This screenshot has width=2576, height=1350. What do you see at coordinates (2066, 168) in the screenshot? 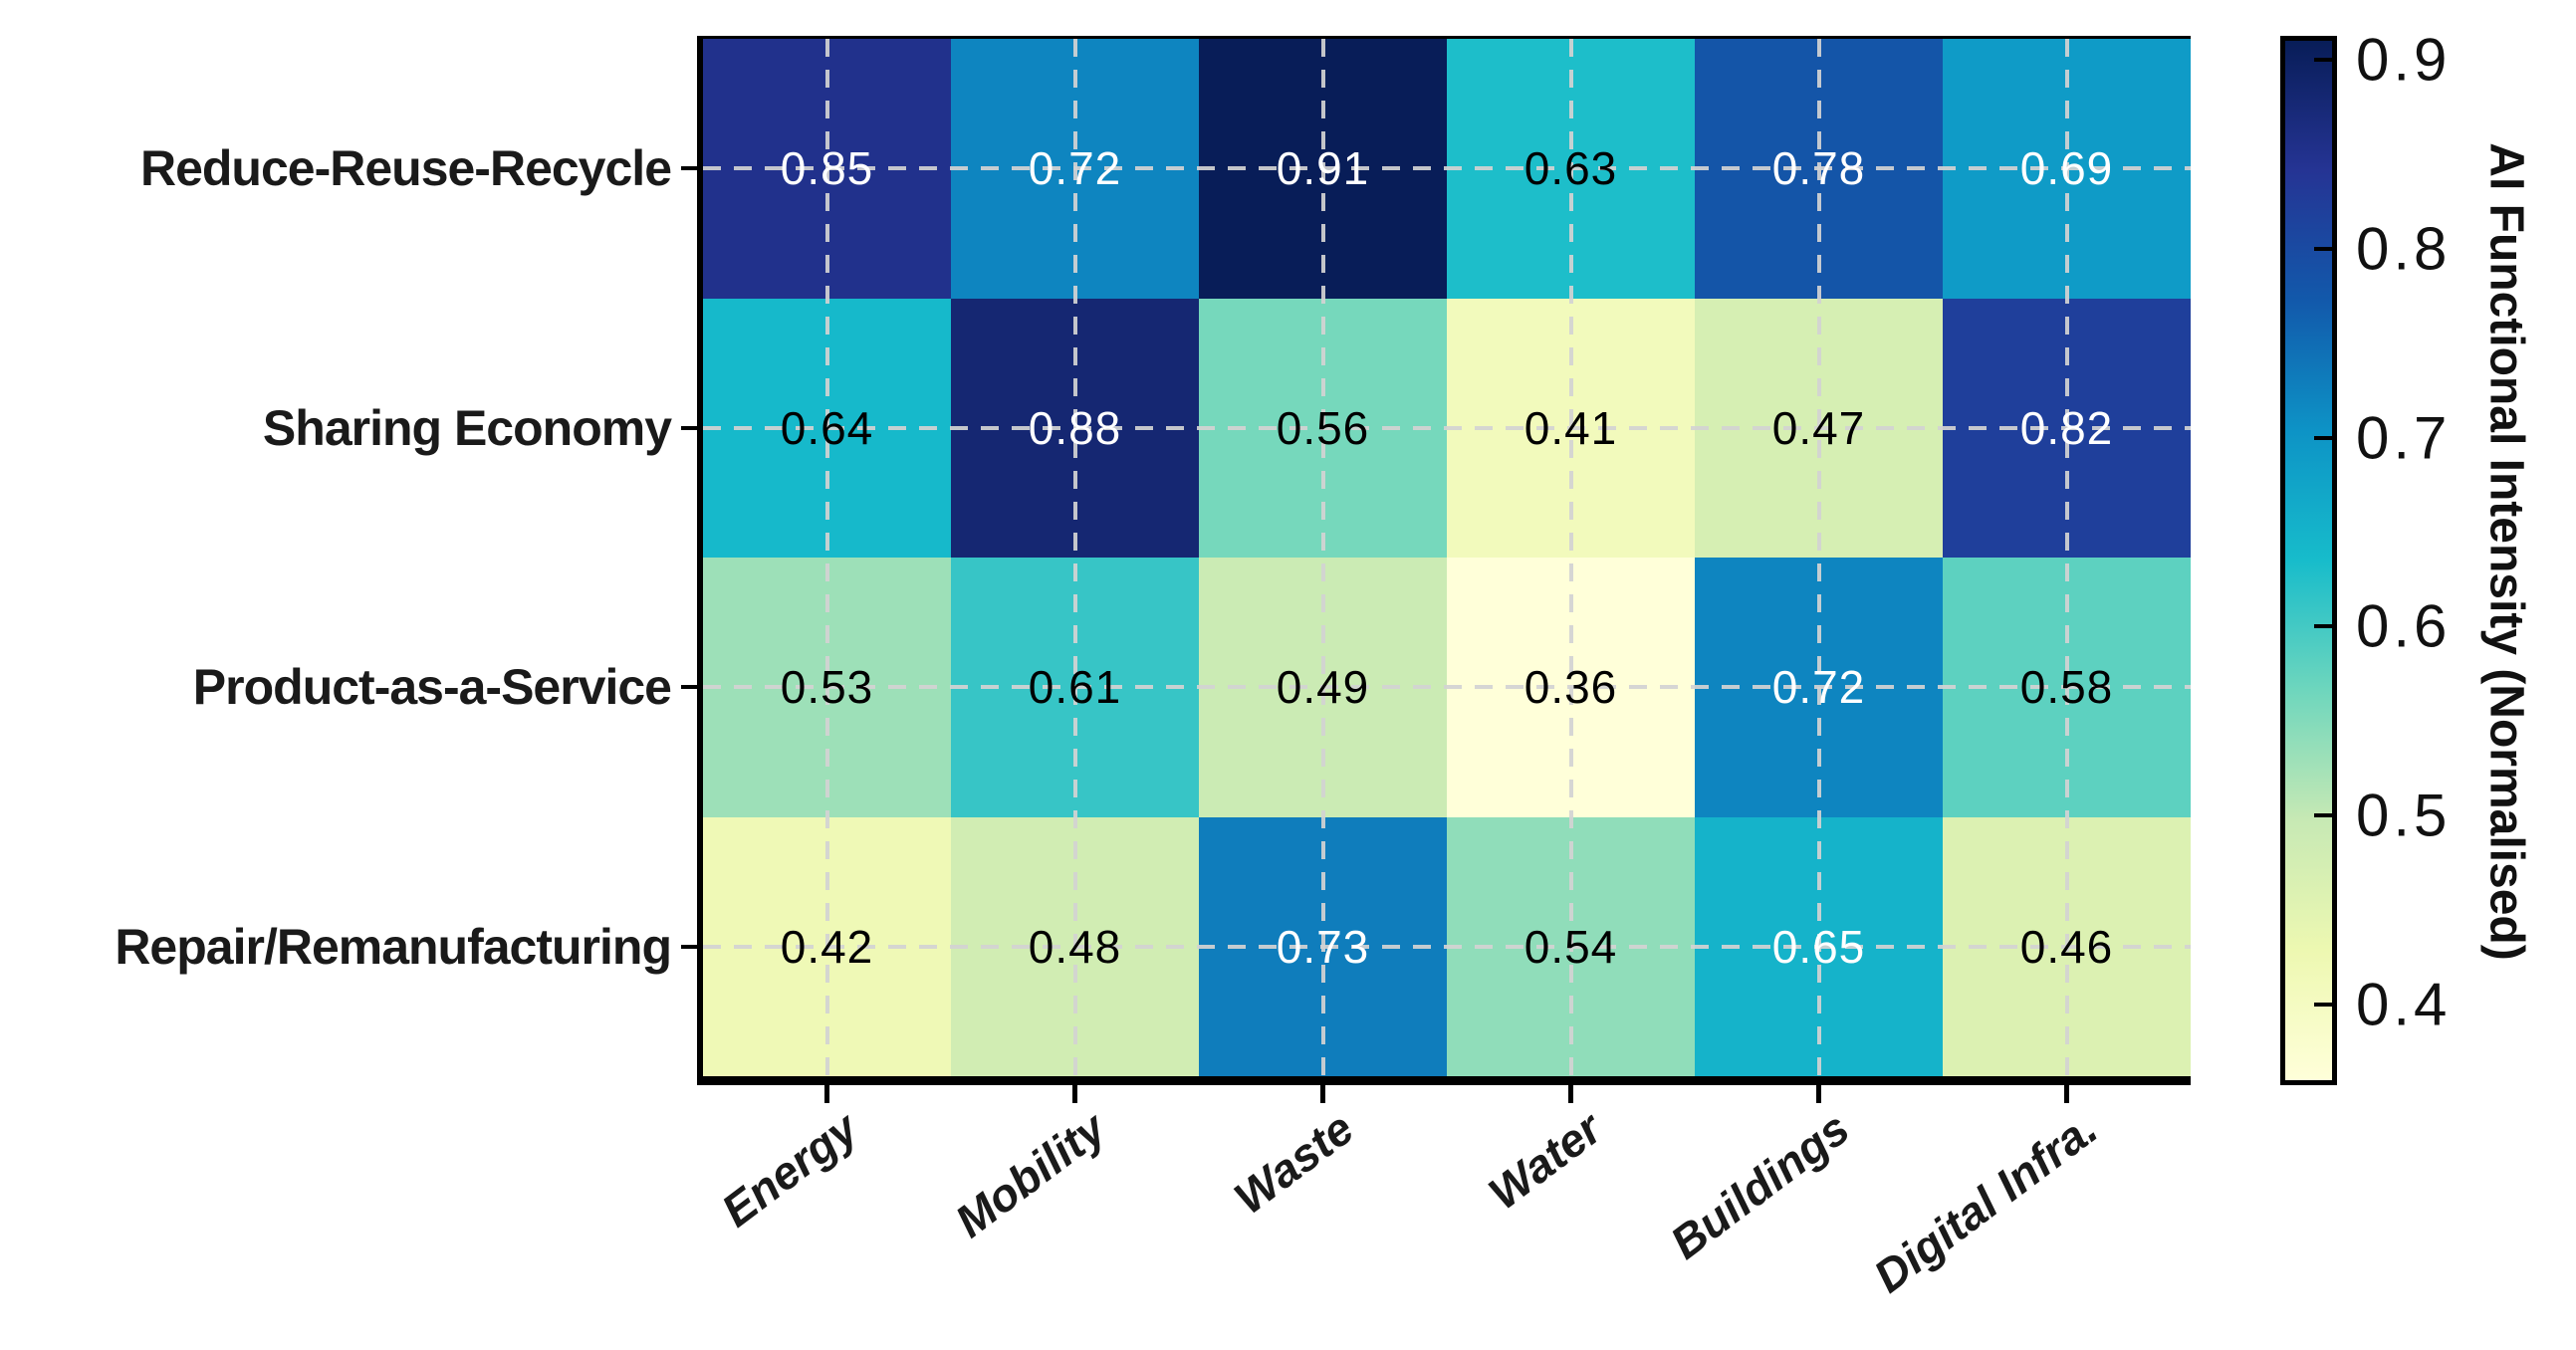
I see `cell-value: 0.69` at bounding box center [2066, 168].